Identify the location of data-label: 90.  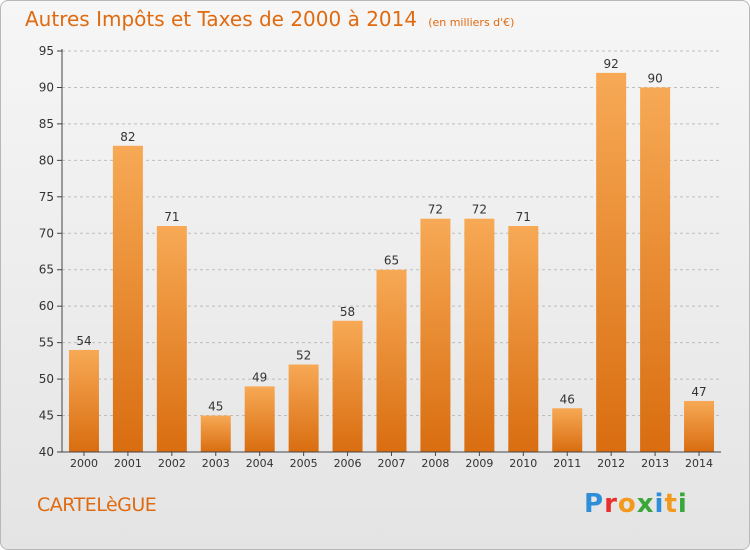
(654, 78).